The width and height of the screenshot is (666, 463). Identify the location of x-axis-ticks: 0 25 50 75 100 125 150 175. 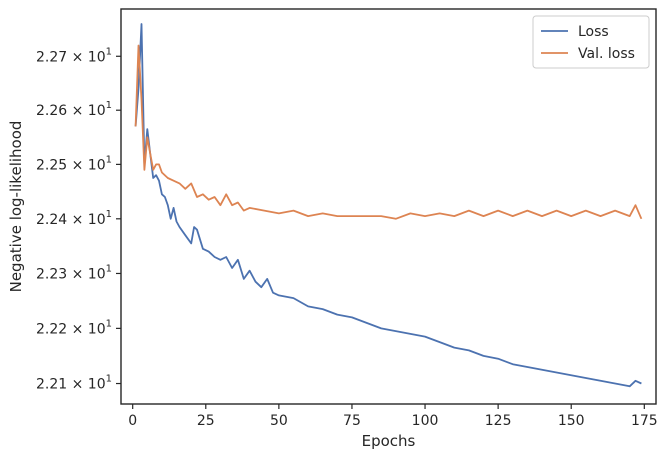
(393, 416).